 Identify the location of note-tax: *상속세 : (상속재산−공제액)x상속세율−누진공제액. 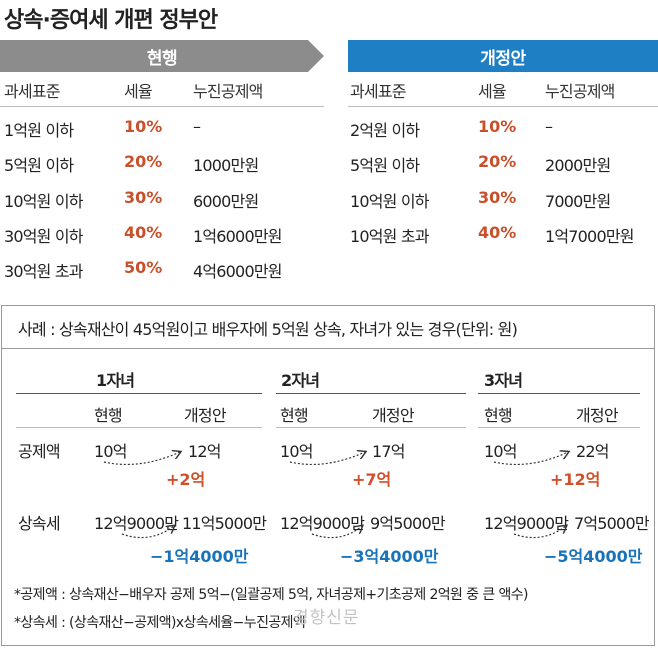
(160, 623).